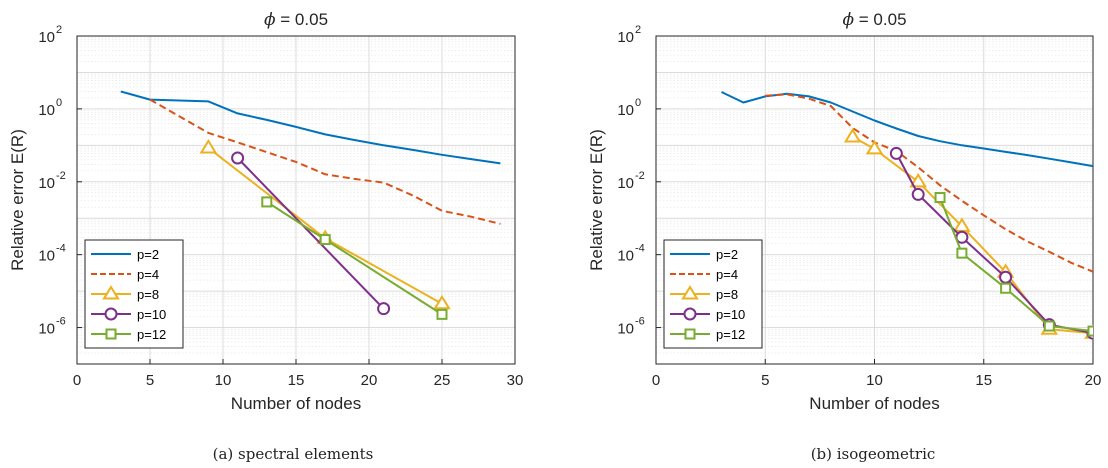 The width and height of the screenshot is (1108, 468). What do you see at coordinates (515, 380) in the screenshot?
I see `x-tick-label: 30` at bounding box center [515, 380].